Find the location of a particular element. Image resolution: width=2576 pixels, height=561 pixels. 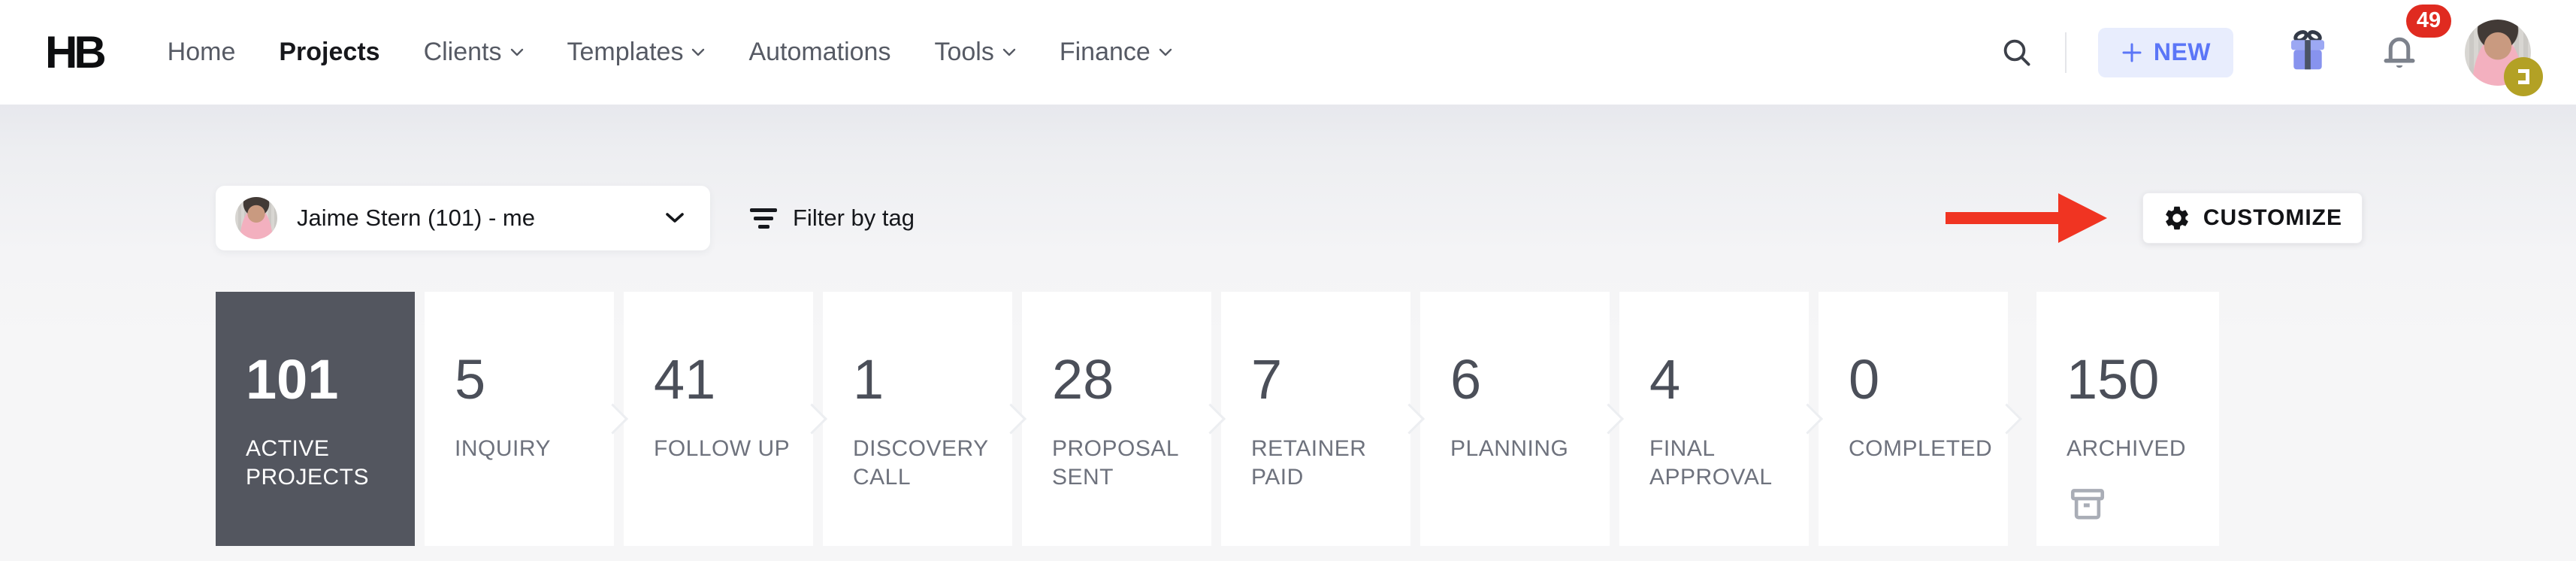

new-button-label: NEW is located at coordinates (2182, 51).